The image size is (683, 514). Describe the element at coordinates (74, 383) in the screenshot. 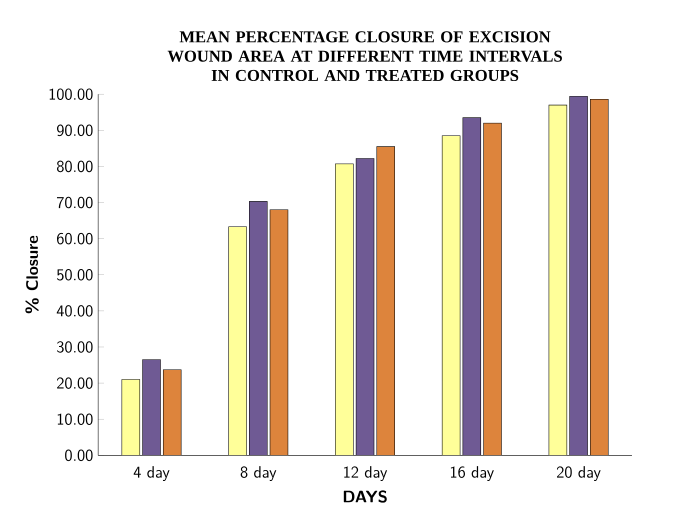

I see `y-tick-label: 20.00` at that location.